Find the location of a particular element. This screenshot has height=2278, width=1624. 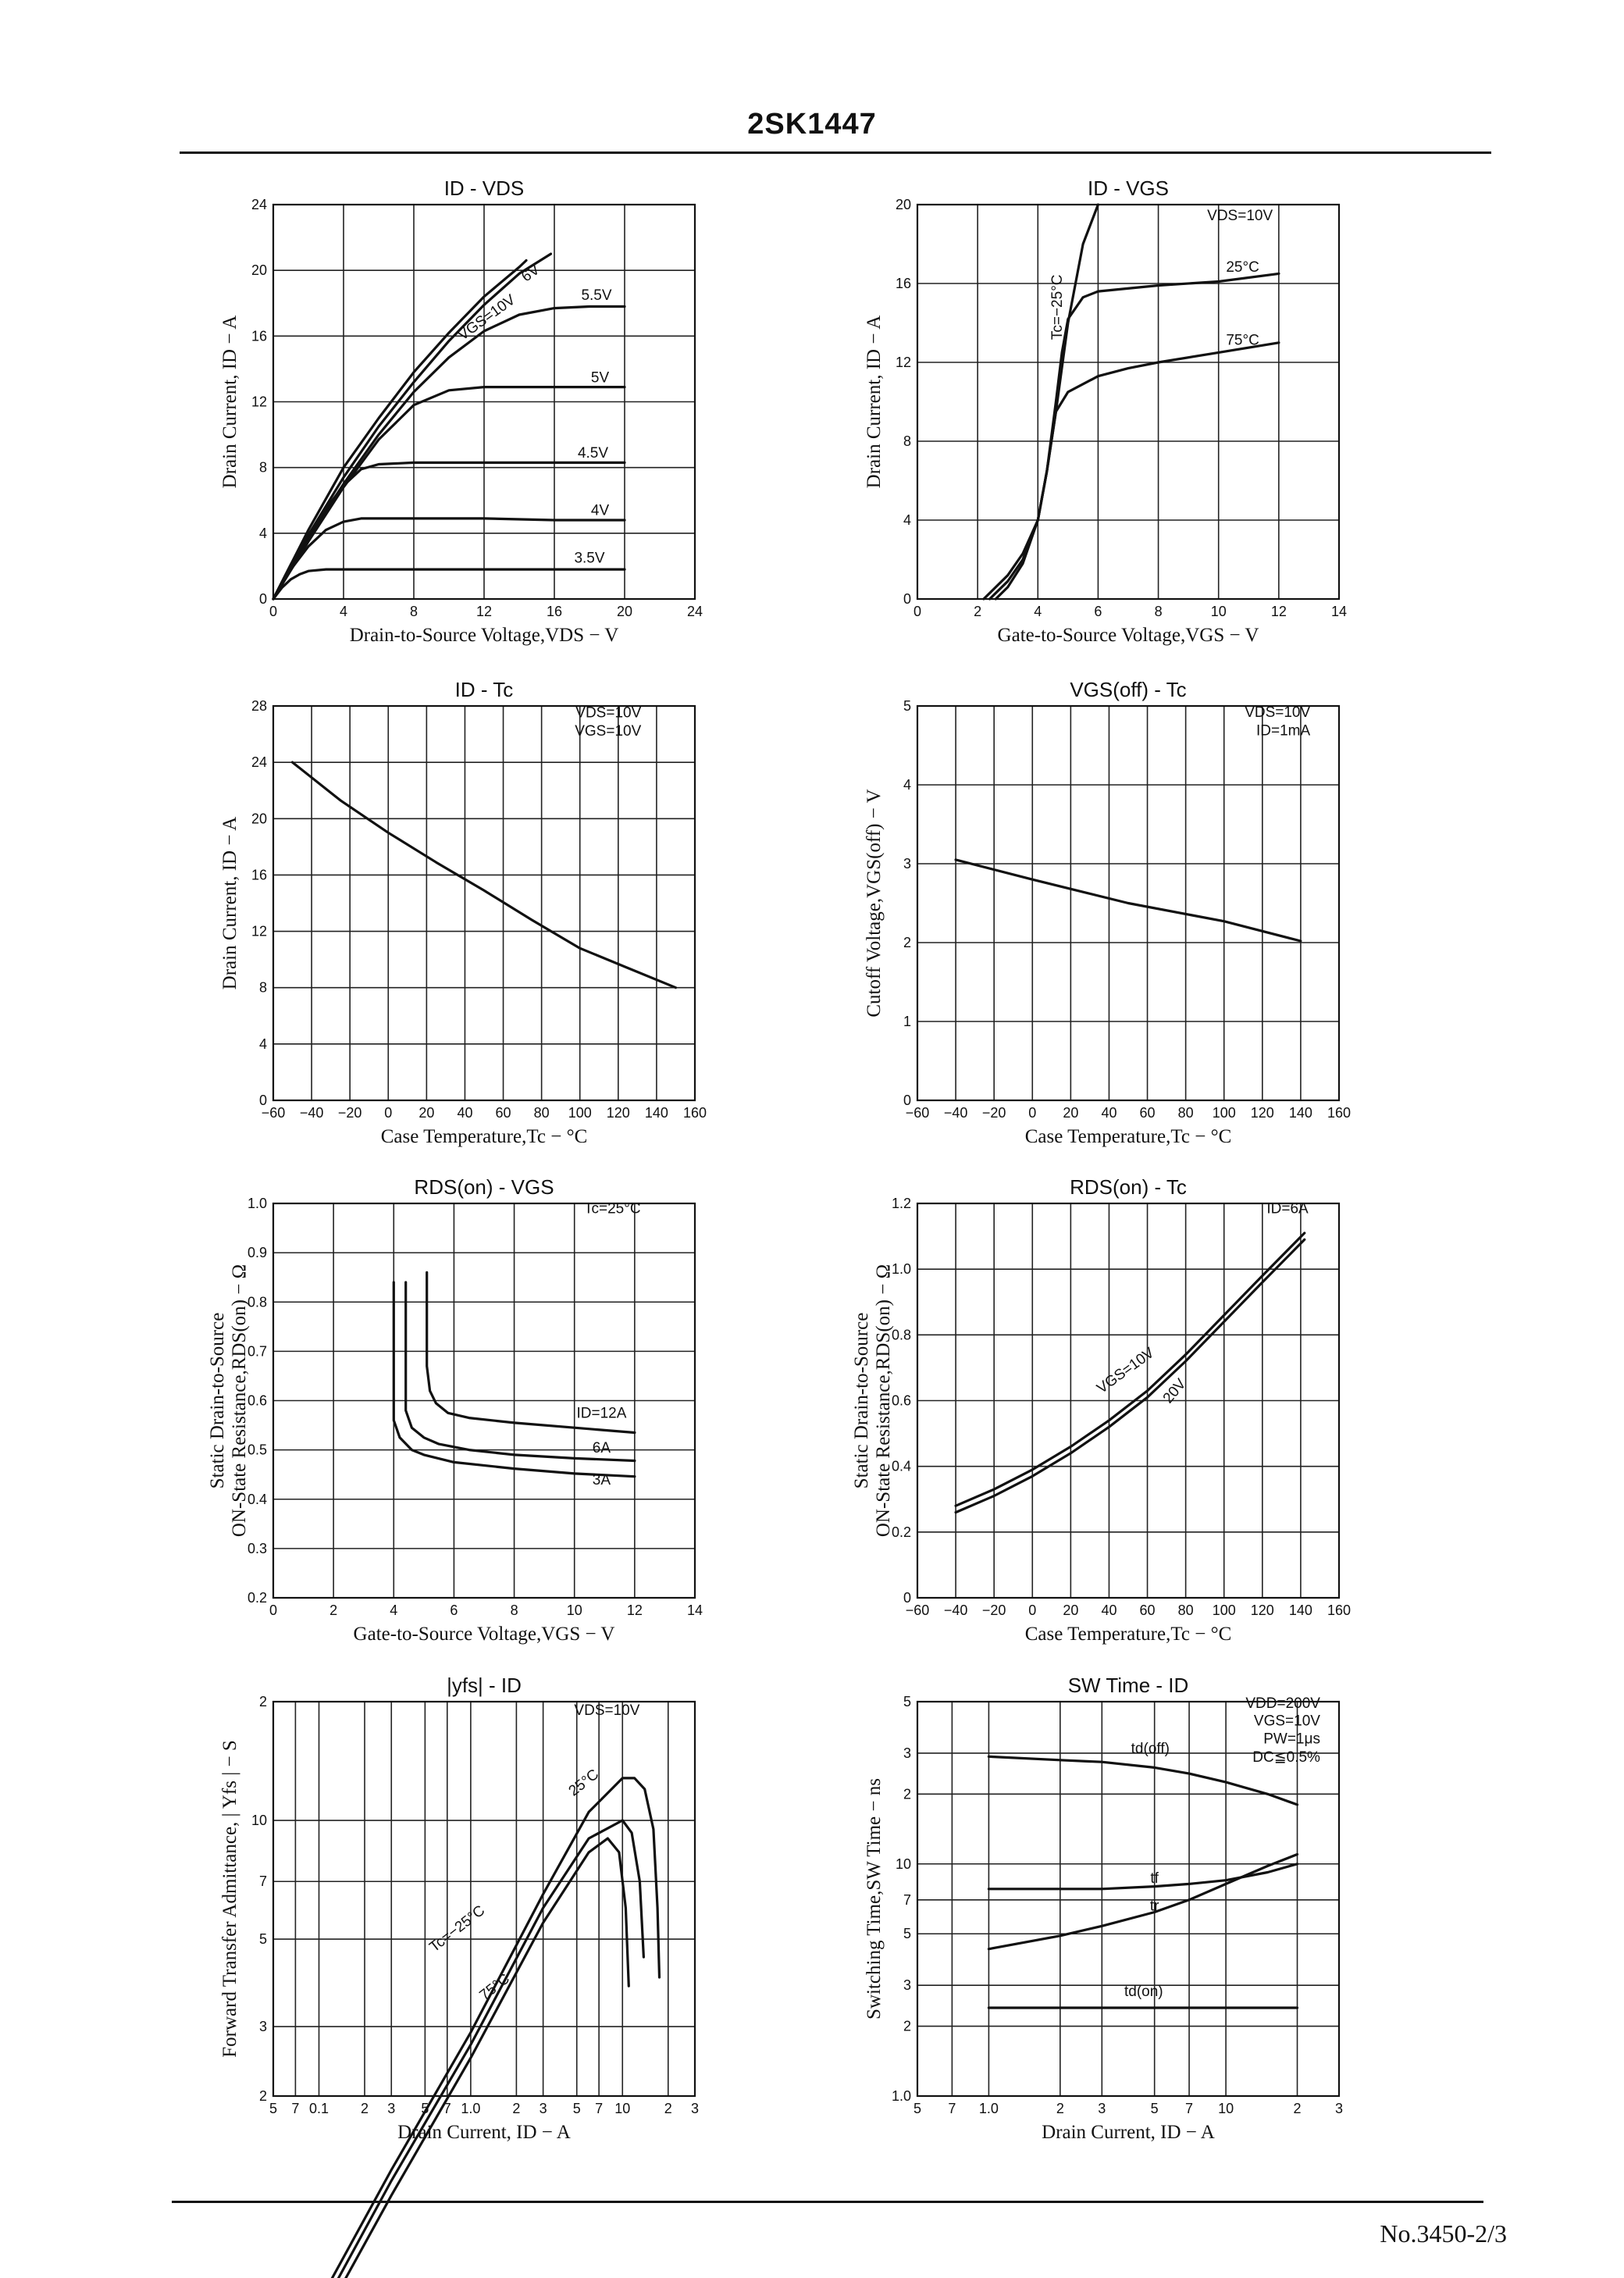

x-tick-label: −20 is located at coordinates (994, 1610).